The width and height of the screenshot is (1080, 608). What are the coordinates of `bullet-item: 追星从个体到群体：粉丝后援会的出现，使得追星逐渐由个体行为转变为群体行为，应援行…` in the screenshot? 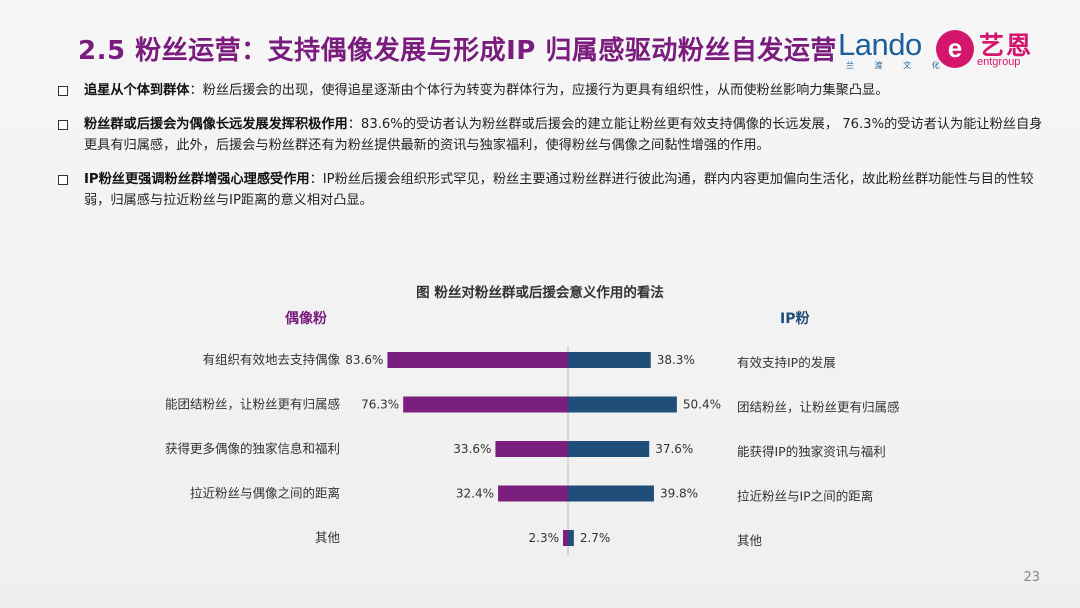 It's located at (551, 90).